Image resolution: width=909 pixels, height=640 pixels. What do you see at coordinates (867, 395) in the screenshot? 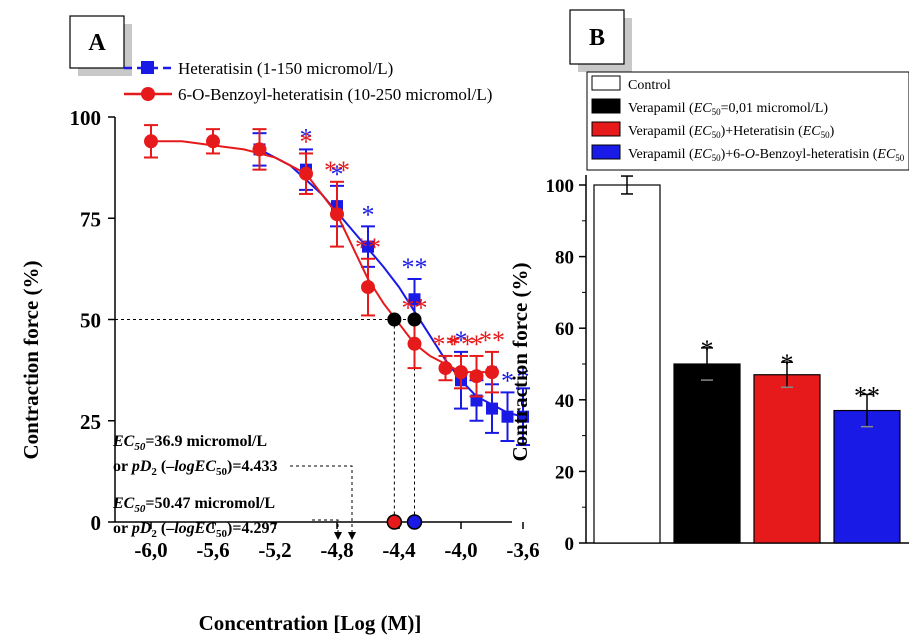
I see `bar-significance-marker: **` at bounding box center [867, 395].